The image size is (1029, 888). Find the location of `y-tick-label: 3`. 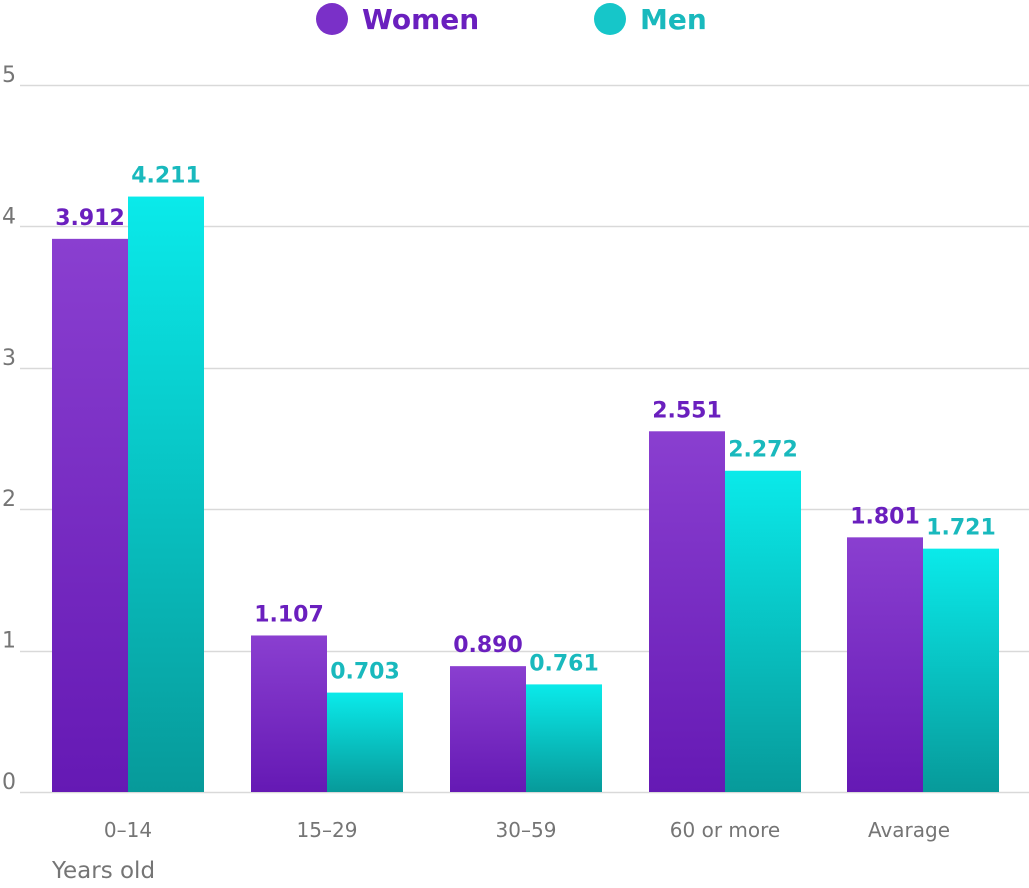

y-tick-label: 3 is located at coordinates (9, 358).